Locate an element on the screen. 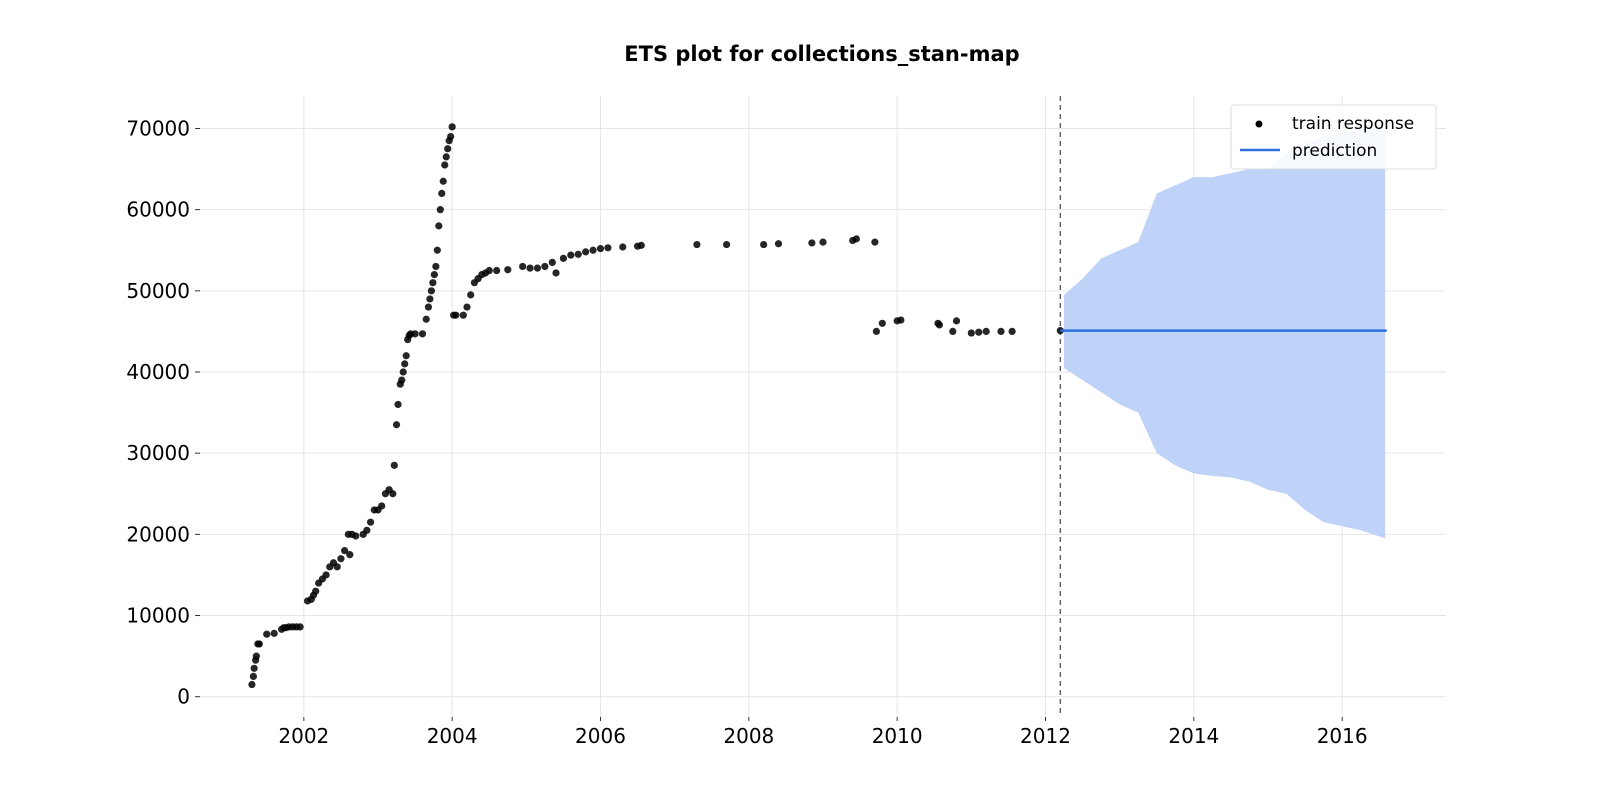  chart-title: ETS plot for collections_stan-map is located at coordinates (821, 54).